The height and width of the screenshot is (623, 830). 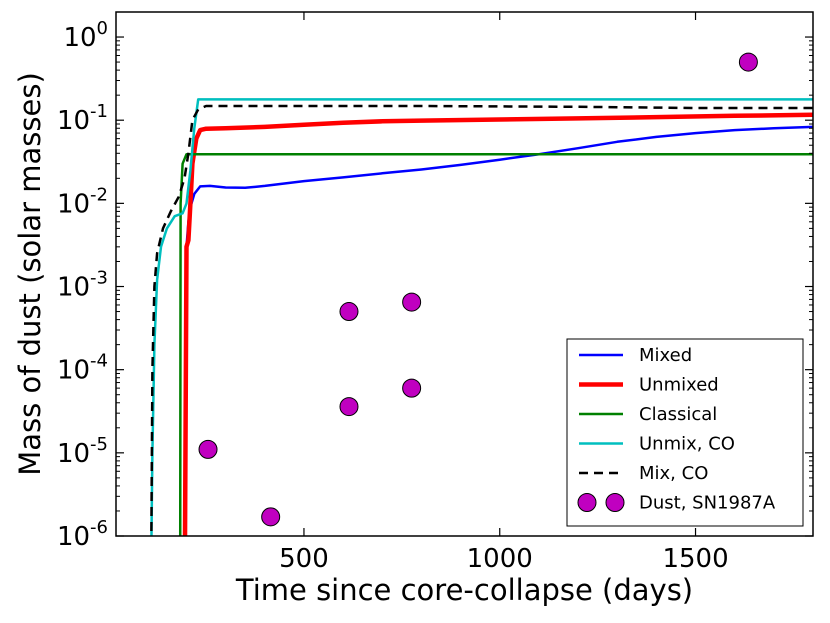 I want to click on x-tick-label: 1000, so click(x=500, y=559).